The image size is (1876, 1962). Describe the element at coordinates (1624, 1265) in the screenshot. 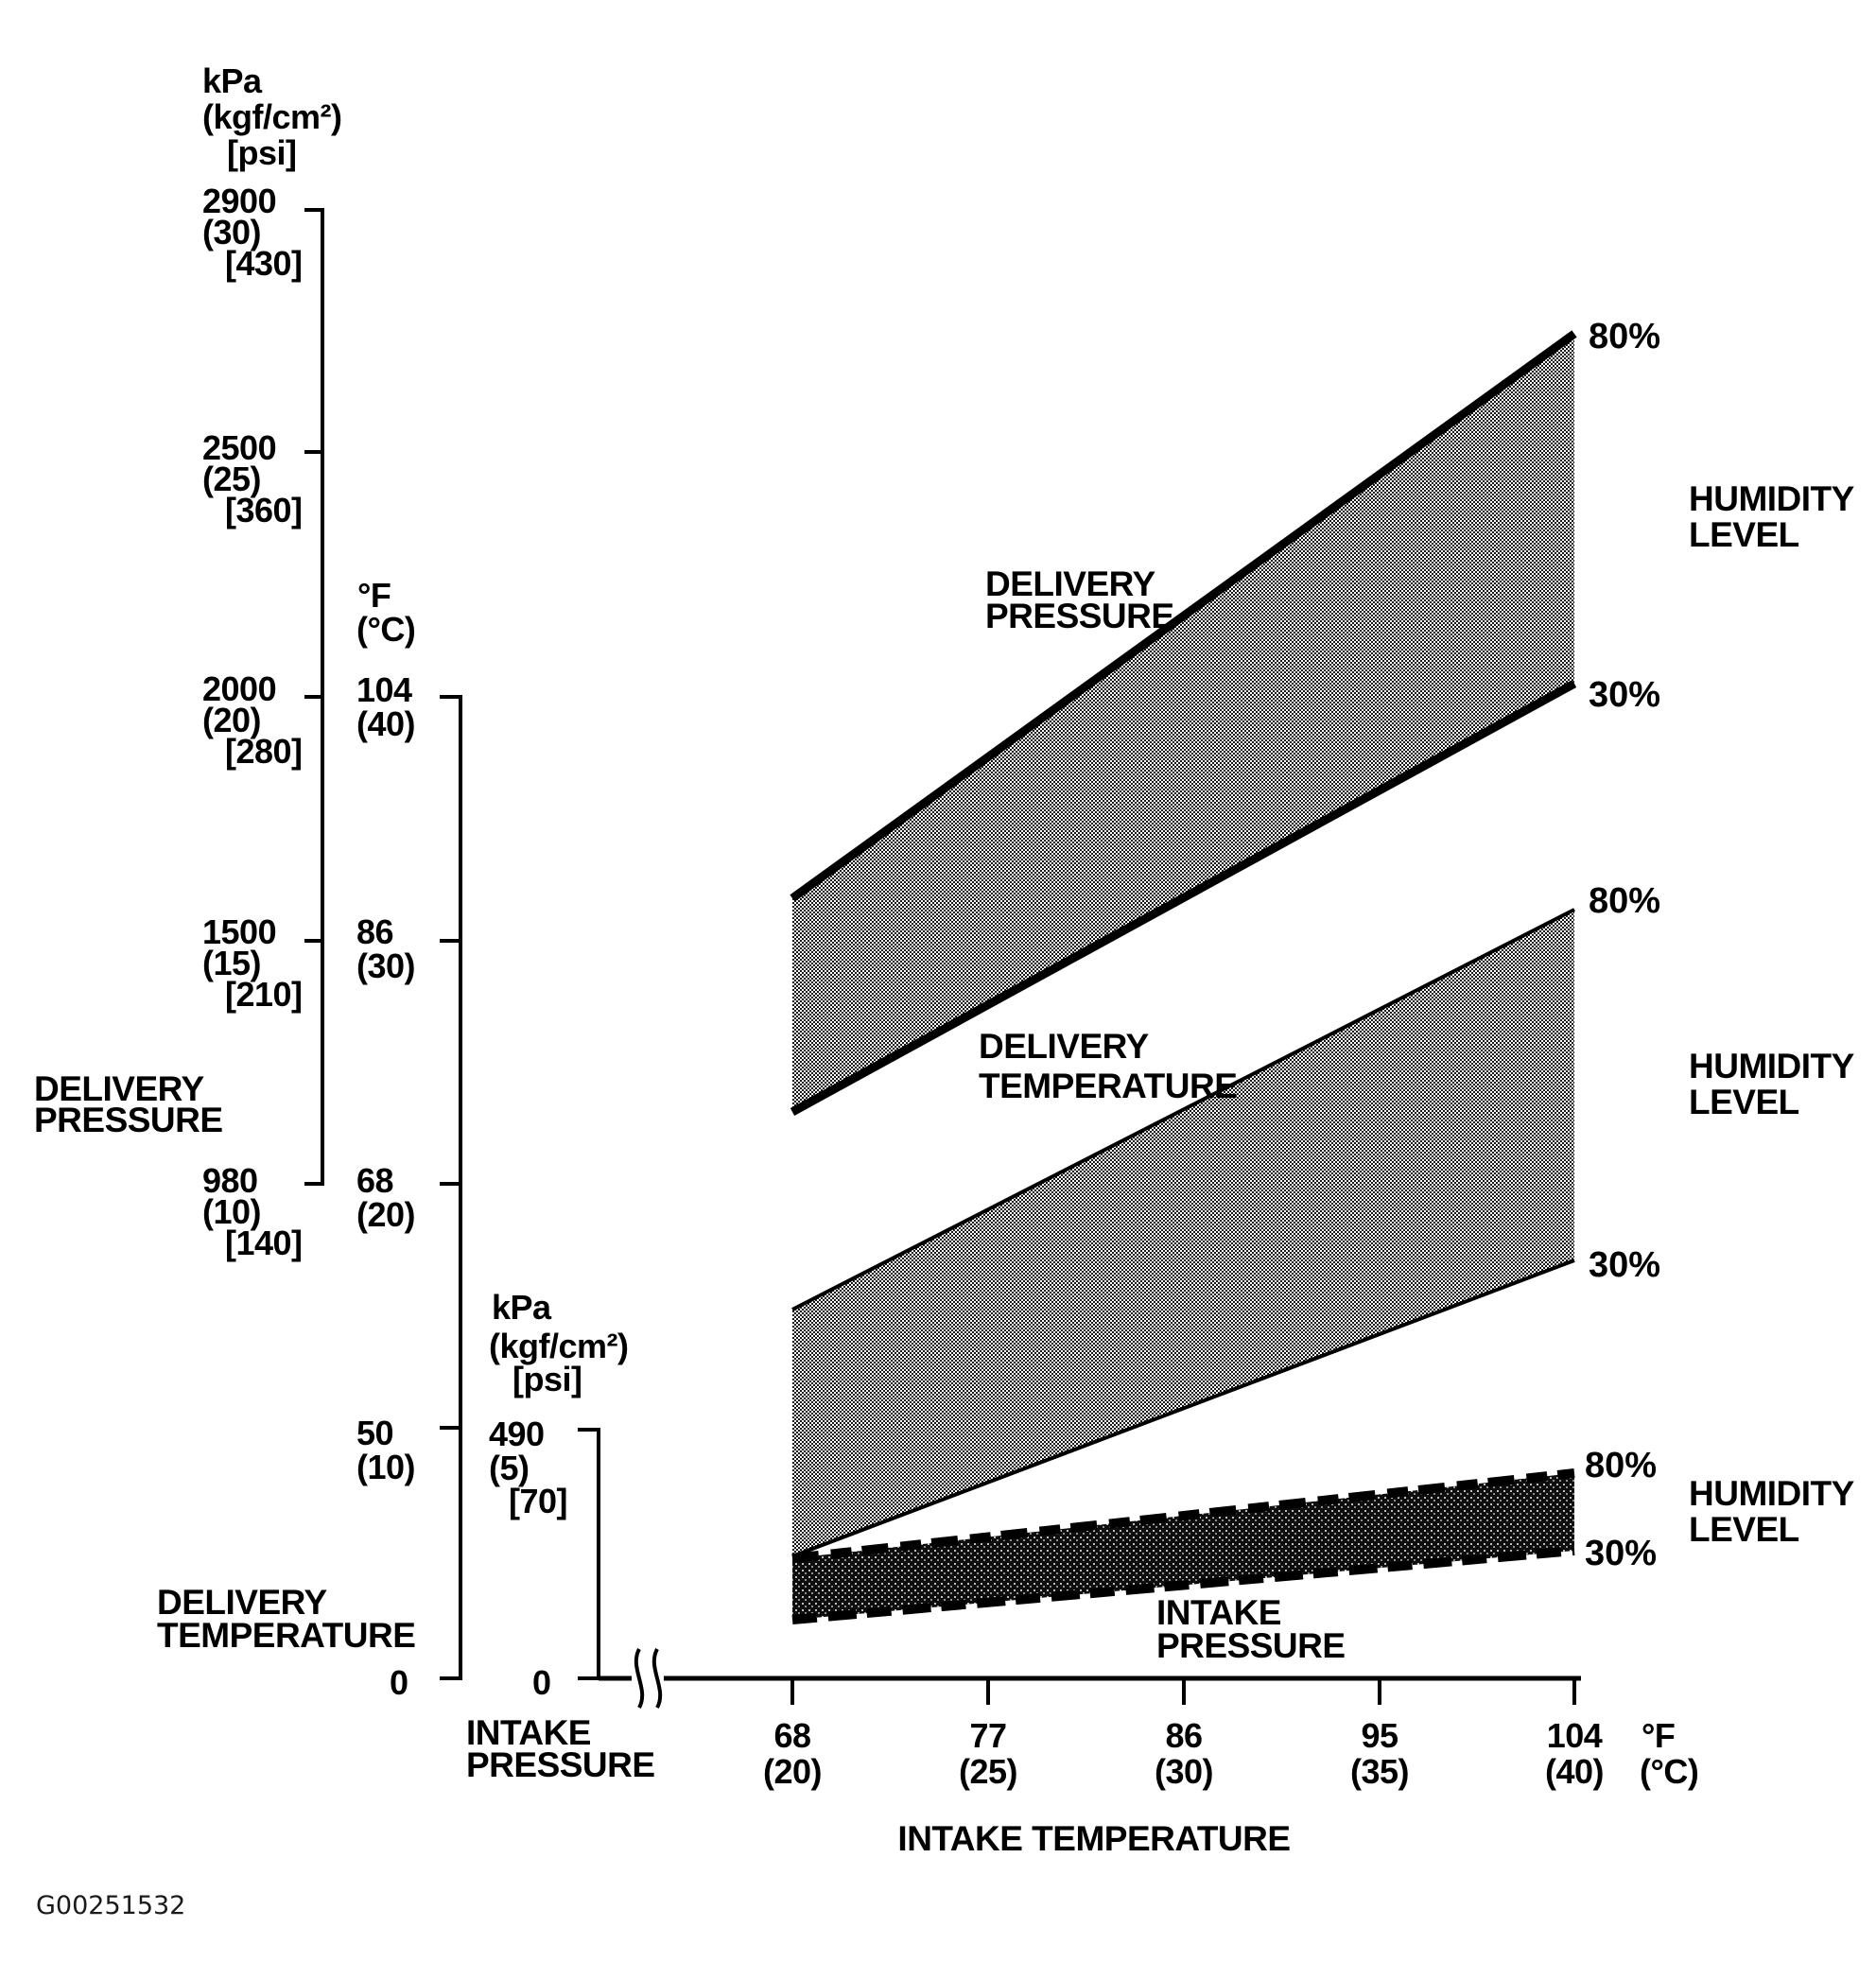

I see `band1-30pct-label: 30%` at that location.